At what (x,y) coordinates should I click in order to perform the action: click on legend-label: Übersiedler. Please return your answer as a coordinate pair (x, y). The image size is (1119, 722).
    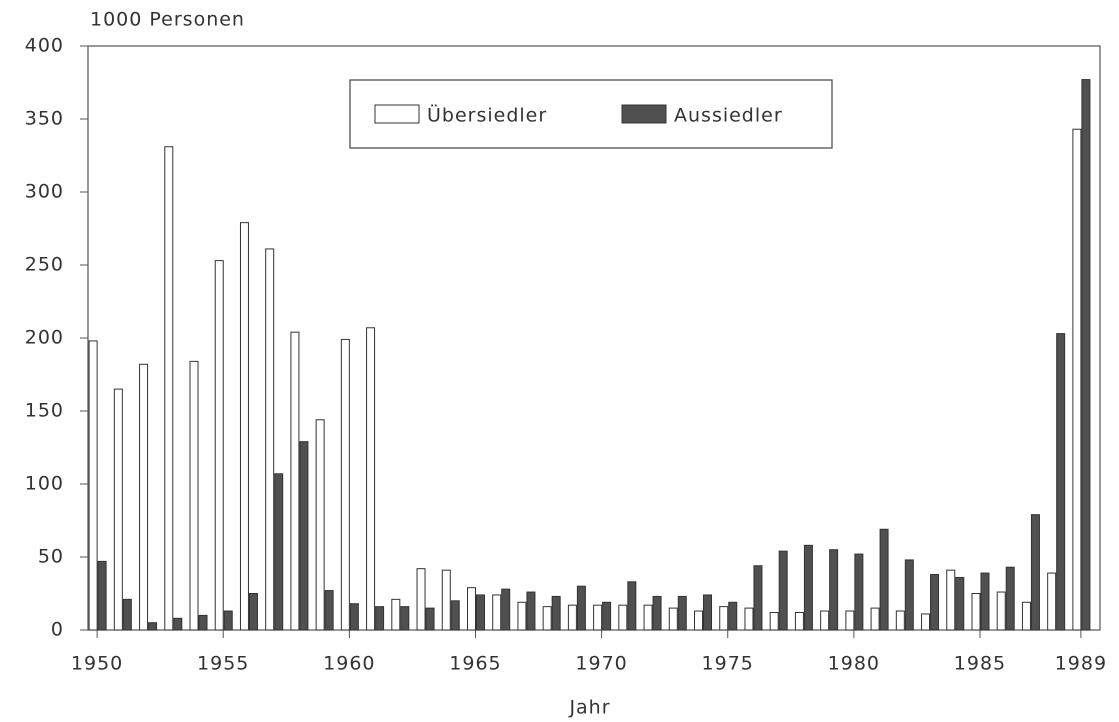
    Looking at the image, I should click on (487, 115).